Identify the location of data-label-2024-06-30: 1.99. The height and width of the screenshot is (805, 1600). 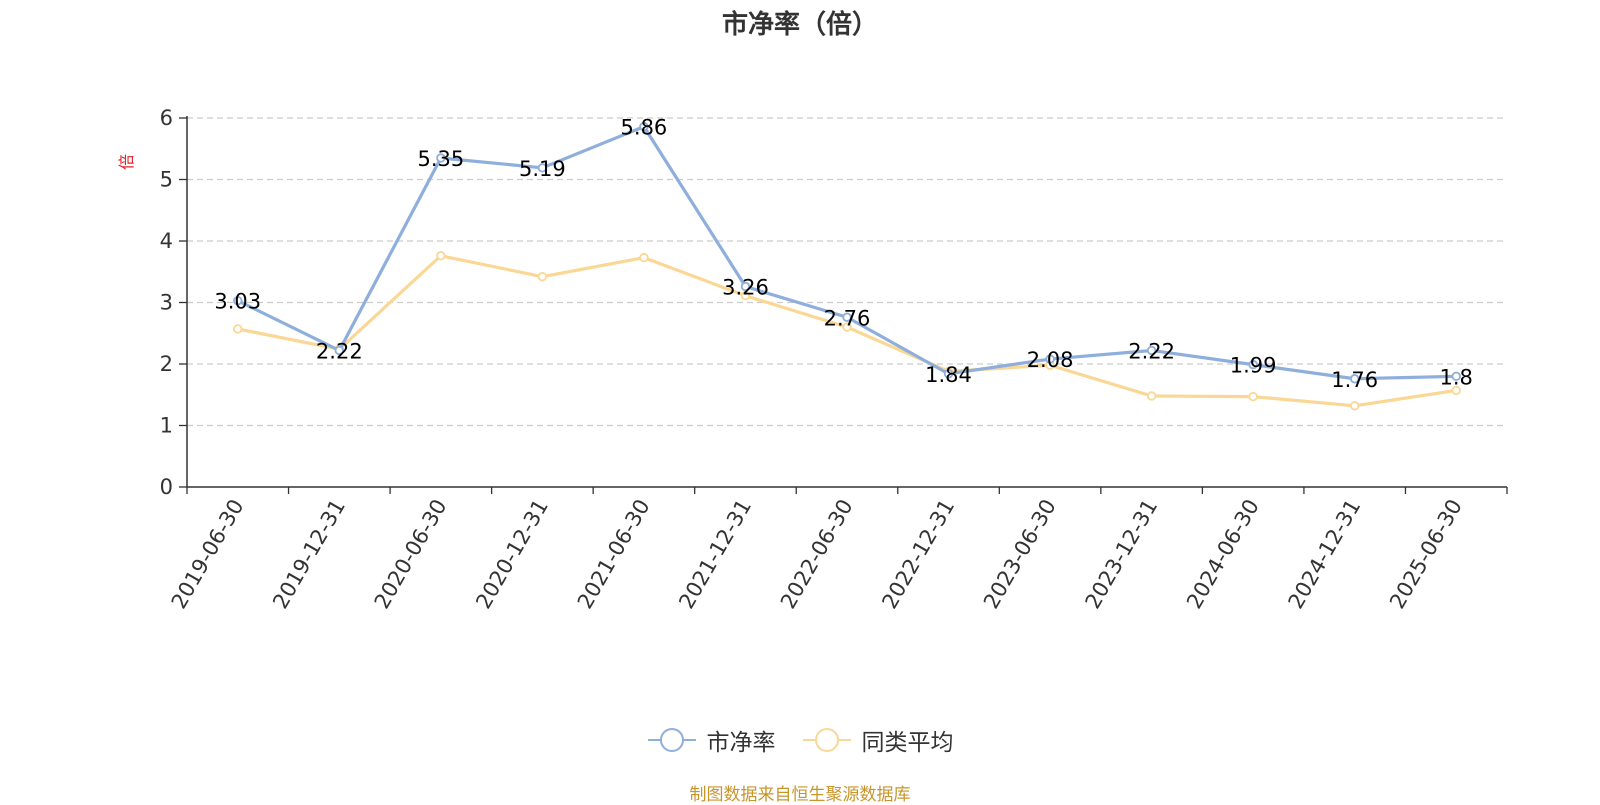
(1253, 366).